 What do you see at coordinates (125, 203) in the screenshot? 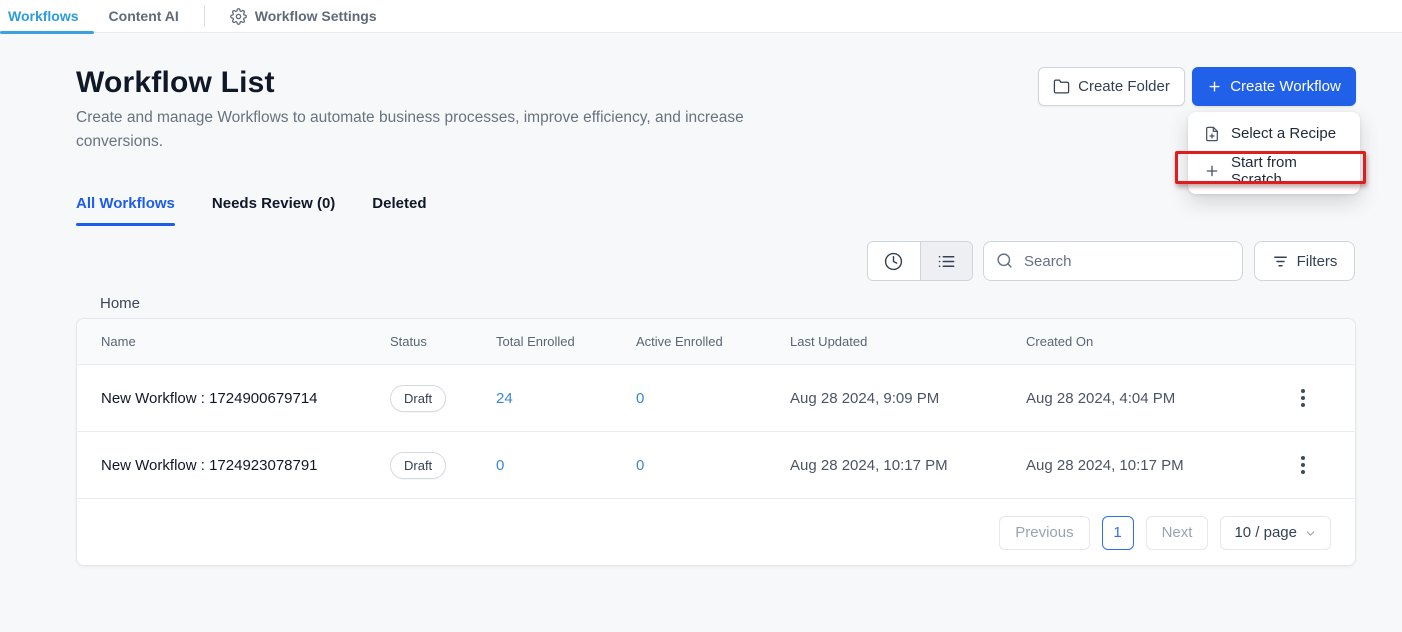
I see `tab-label: All Workflows` at bounding box center [125, 203].